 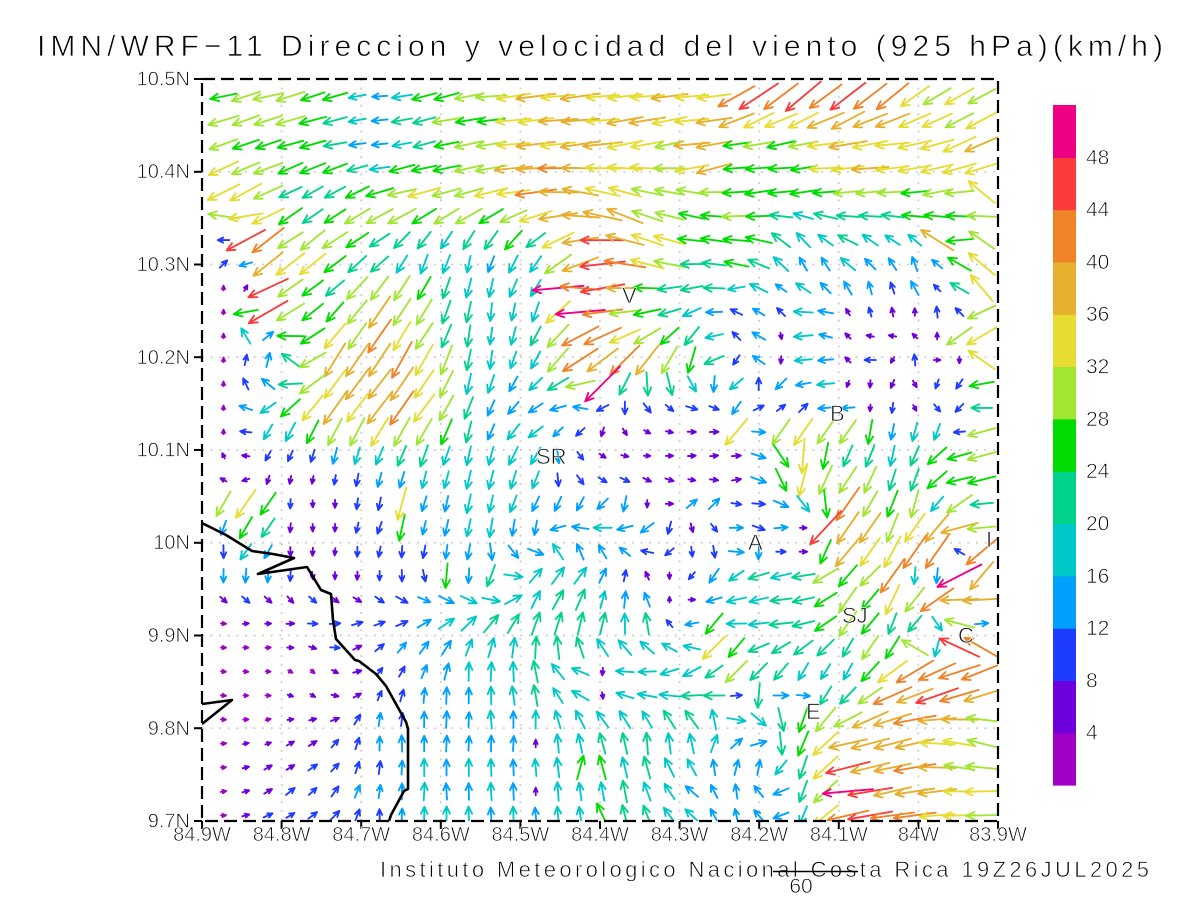 What do you see at coordinates (202, 835) in the screenshot?
I see `svg-text: 84.9W` at bounding box center [202, 835].